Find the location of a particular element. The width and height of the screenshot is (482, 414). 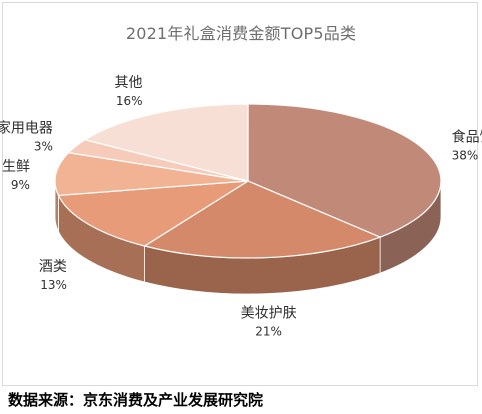

slice-label-0: 食品饮料 is located at coordinates (467, 137).